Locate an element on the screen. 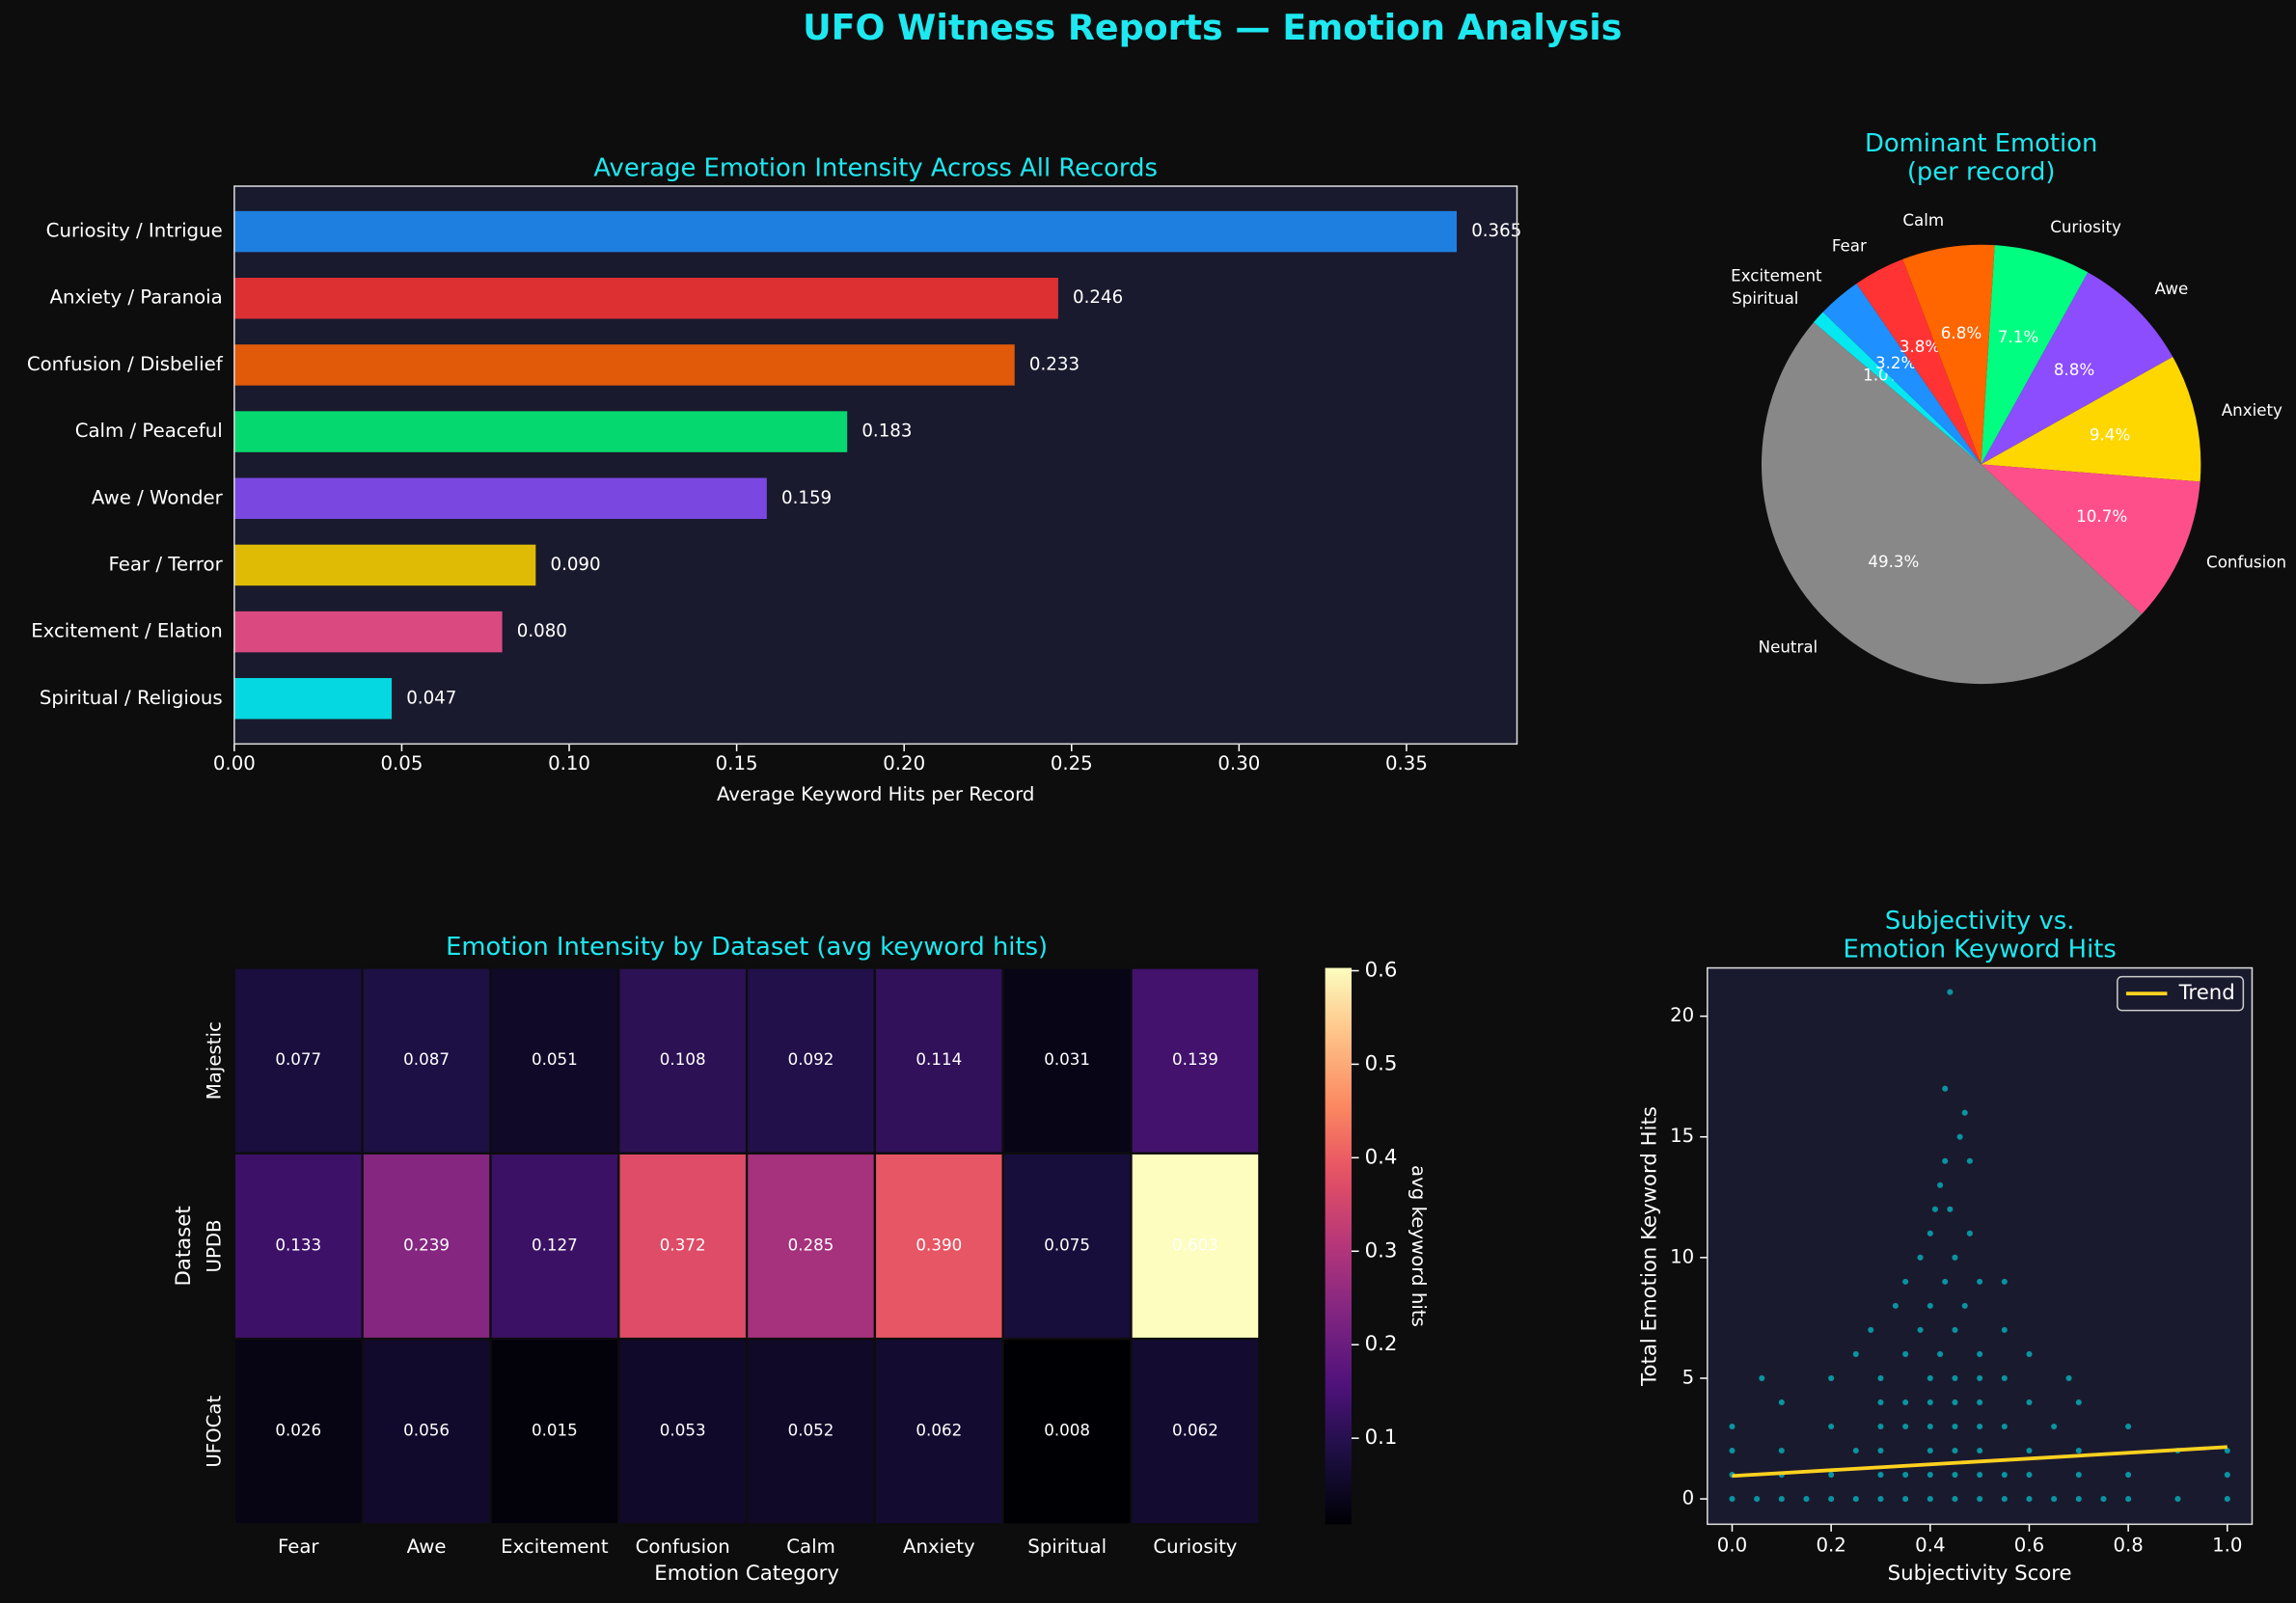 This screenshot has height=1603, width=2296. x-tick-label: Spiritual is located at coordinates (1067, 1546).